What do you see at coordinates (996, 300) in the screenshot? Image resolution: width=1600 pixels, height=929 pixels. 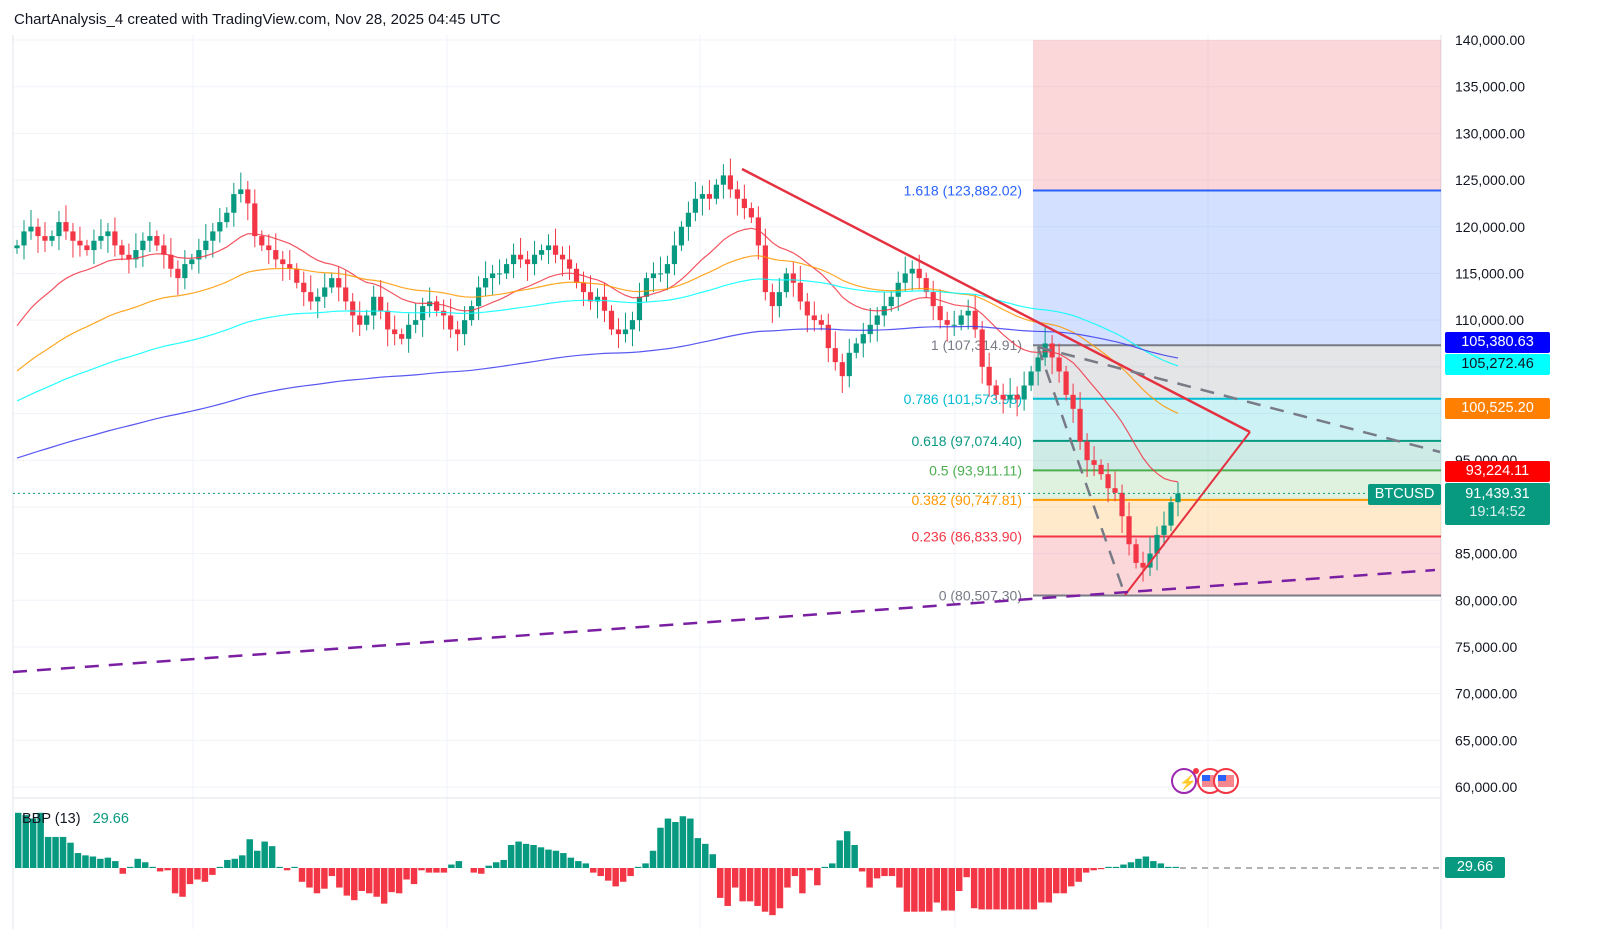 I see `descending-trendline` at bounding box center [996, 300].